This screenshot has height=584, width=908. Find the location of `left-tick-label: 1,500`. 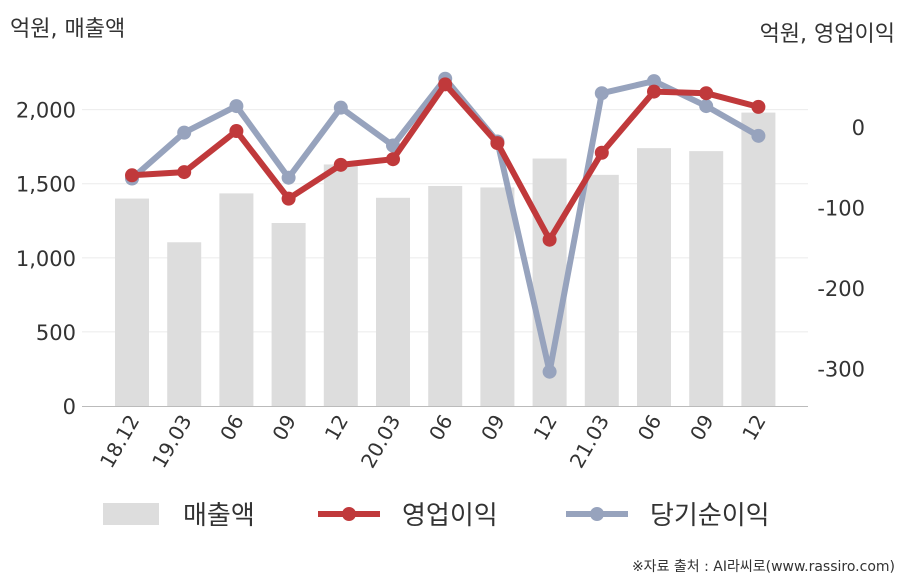

left-tick-label: 1,500 is located at coordinates (46, 185).